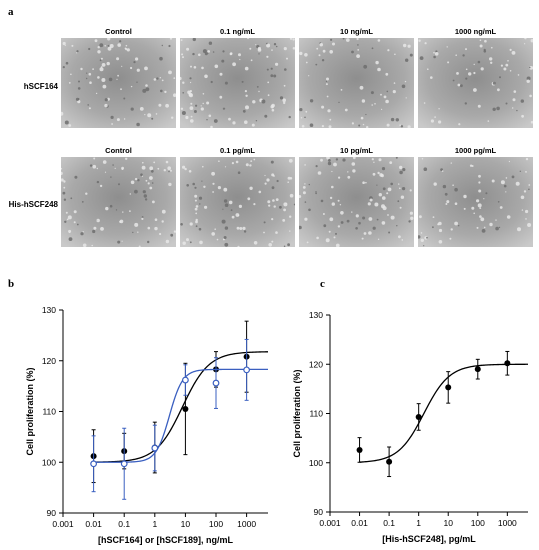 This screenshot has width=539, height=550. What do you see at coordinates (316, 414) in the screenshot?
I see `y-tick-label: 110` at bounding box center [316, 414].